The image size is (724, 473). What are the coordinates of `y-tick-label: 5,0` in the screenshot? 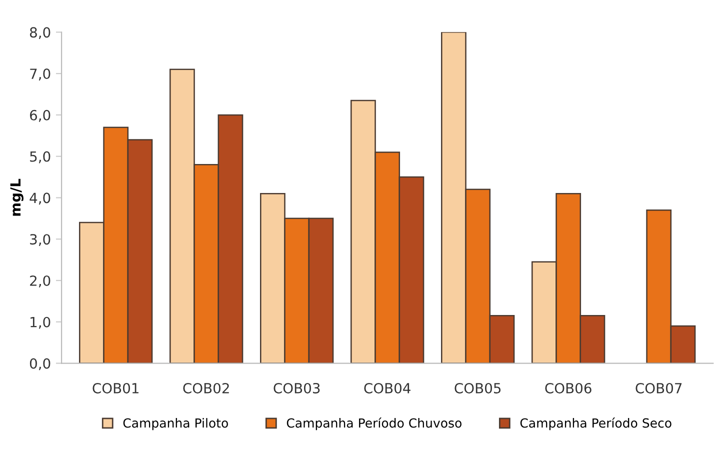 It's located at (40, 157).